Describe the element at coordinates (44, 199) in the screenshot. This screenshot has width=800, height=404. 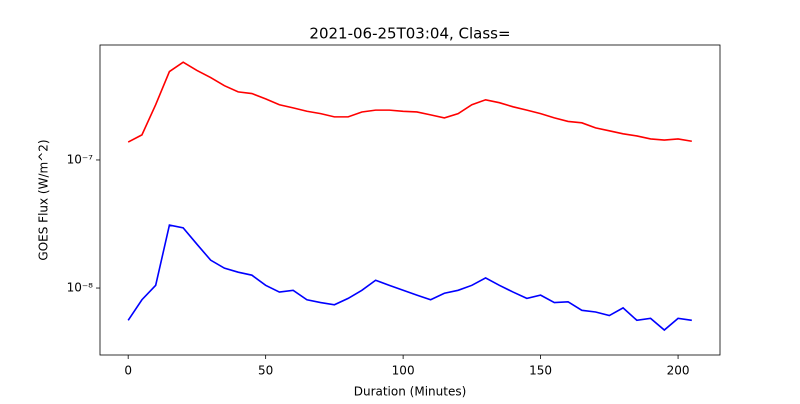
I see `y-axis-label: GOES Flux (W/m^2)` at that location.